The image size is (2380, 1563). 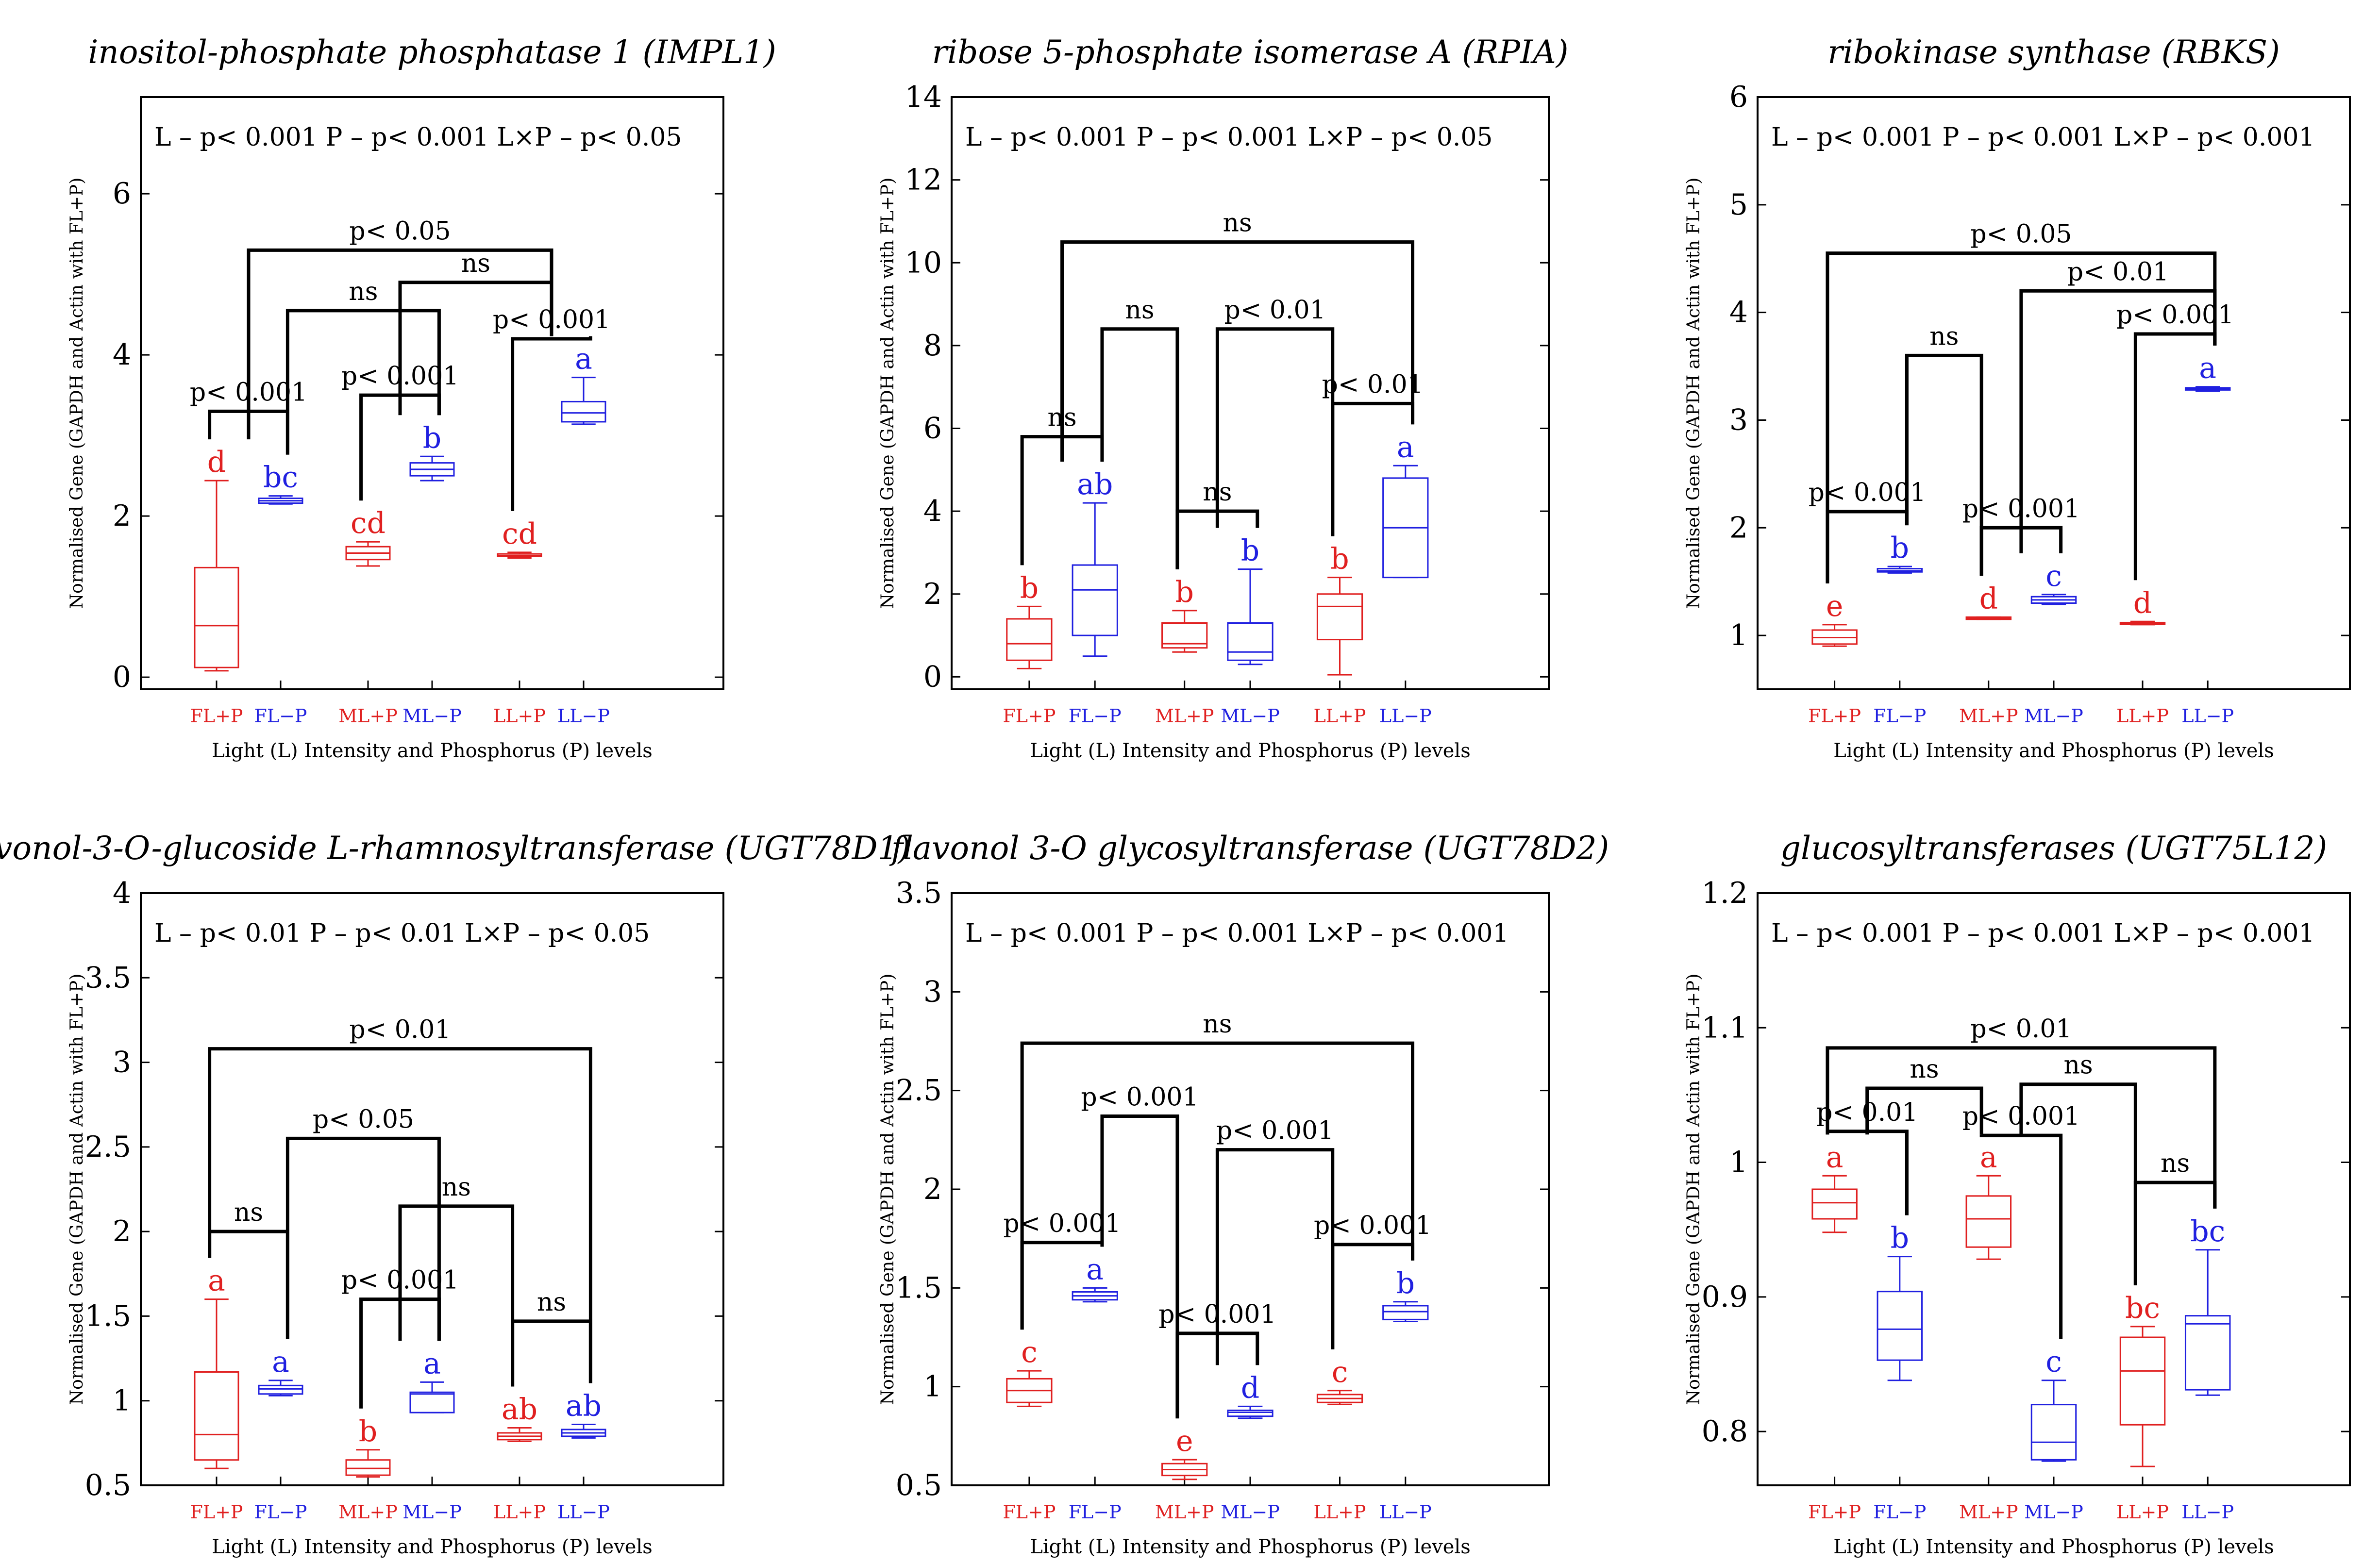 I want to click on y-tick-label: 4, so click(x=122, y=893).